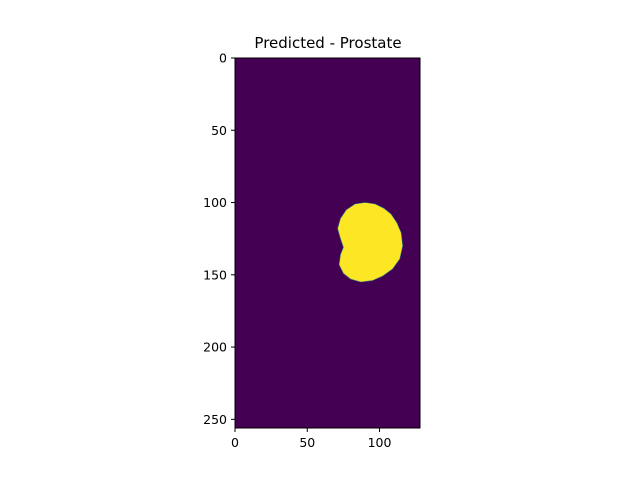 This screenshot has width=640, height=480. Describe the element at coordinates (235, 442) in the screenshot. I see `x-tick-label: 0` at that location.